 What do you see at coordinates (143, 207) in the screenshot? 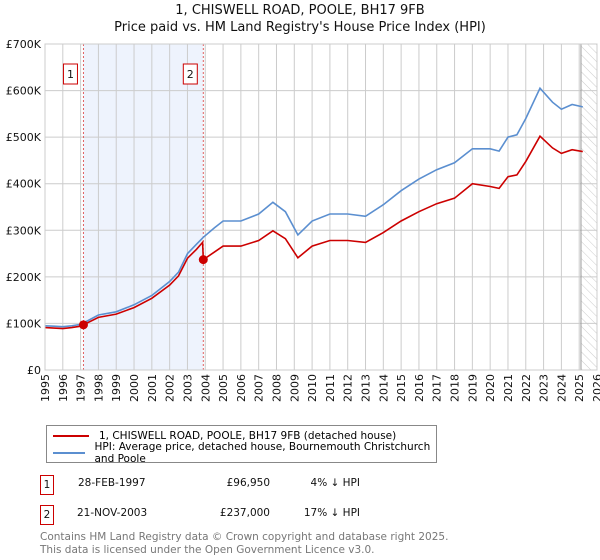
I see `ownership-shade` at bounding box center [143, 207].